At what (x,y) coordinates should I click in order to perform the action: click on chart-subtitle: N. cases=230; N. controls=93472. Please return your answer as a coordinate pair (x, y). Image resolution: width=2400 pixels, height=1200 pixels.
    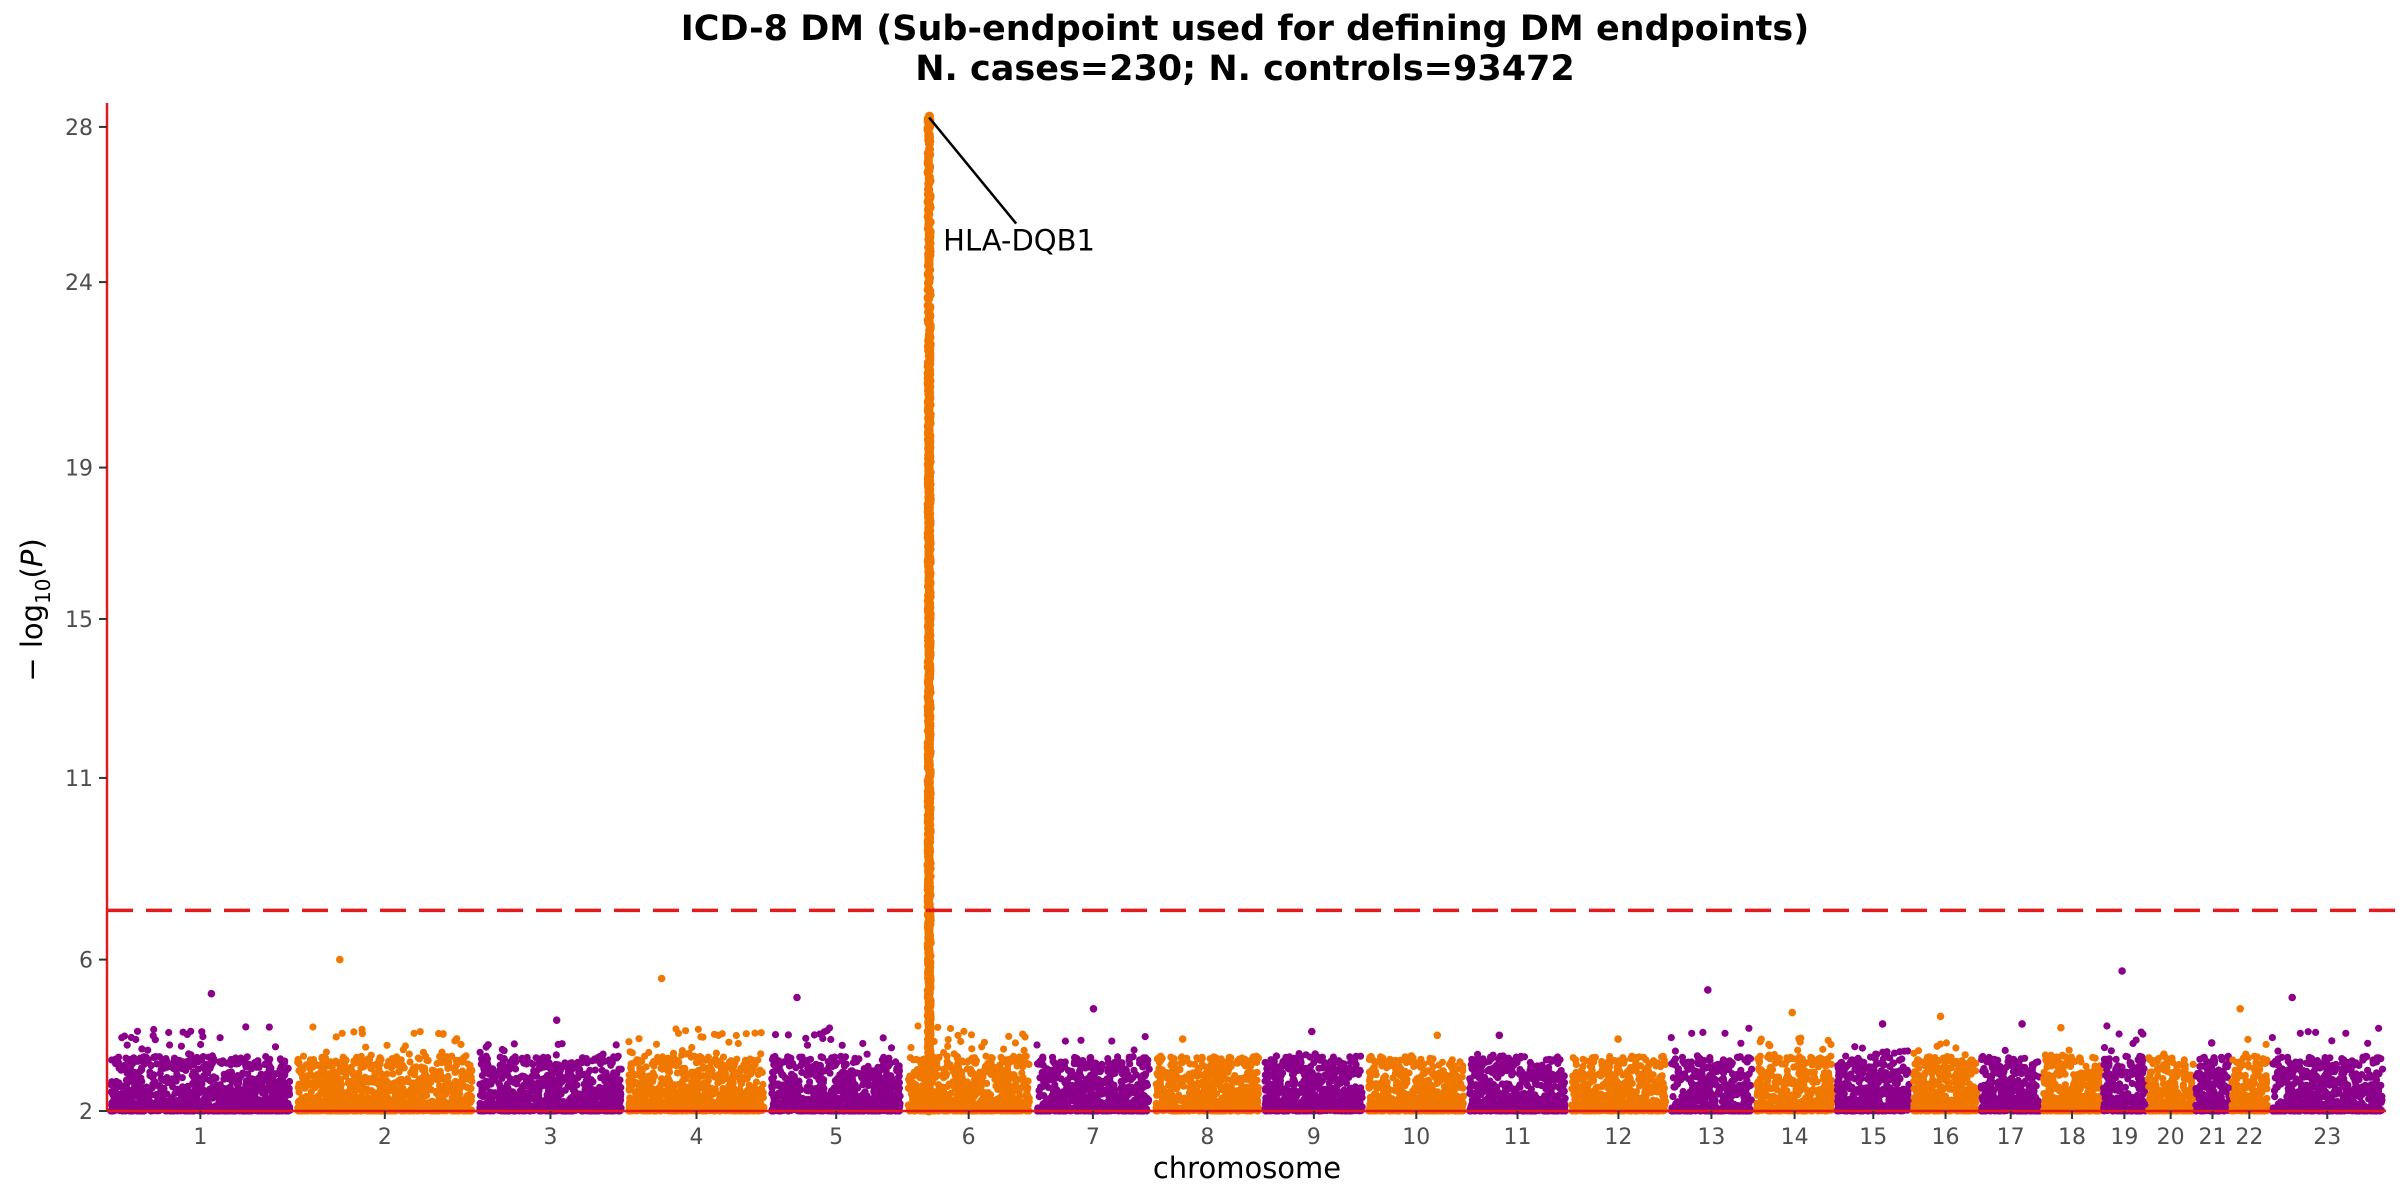
    Looking at the image, I should click on (1245, 69).